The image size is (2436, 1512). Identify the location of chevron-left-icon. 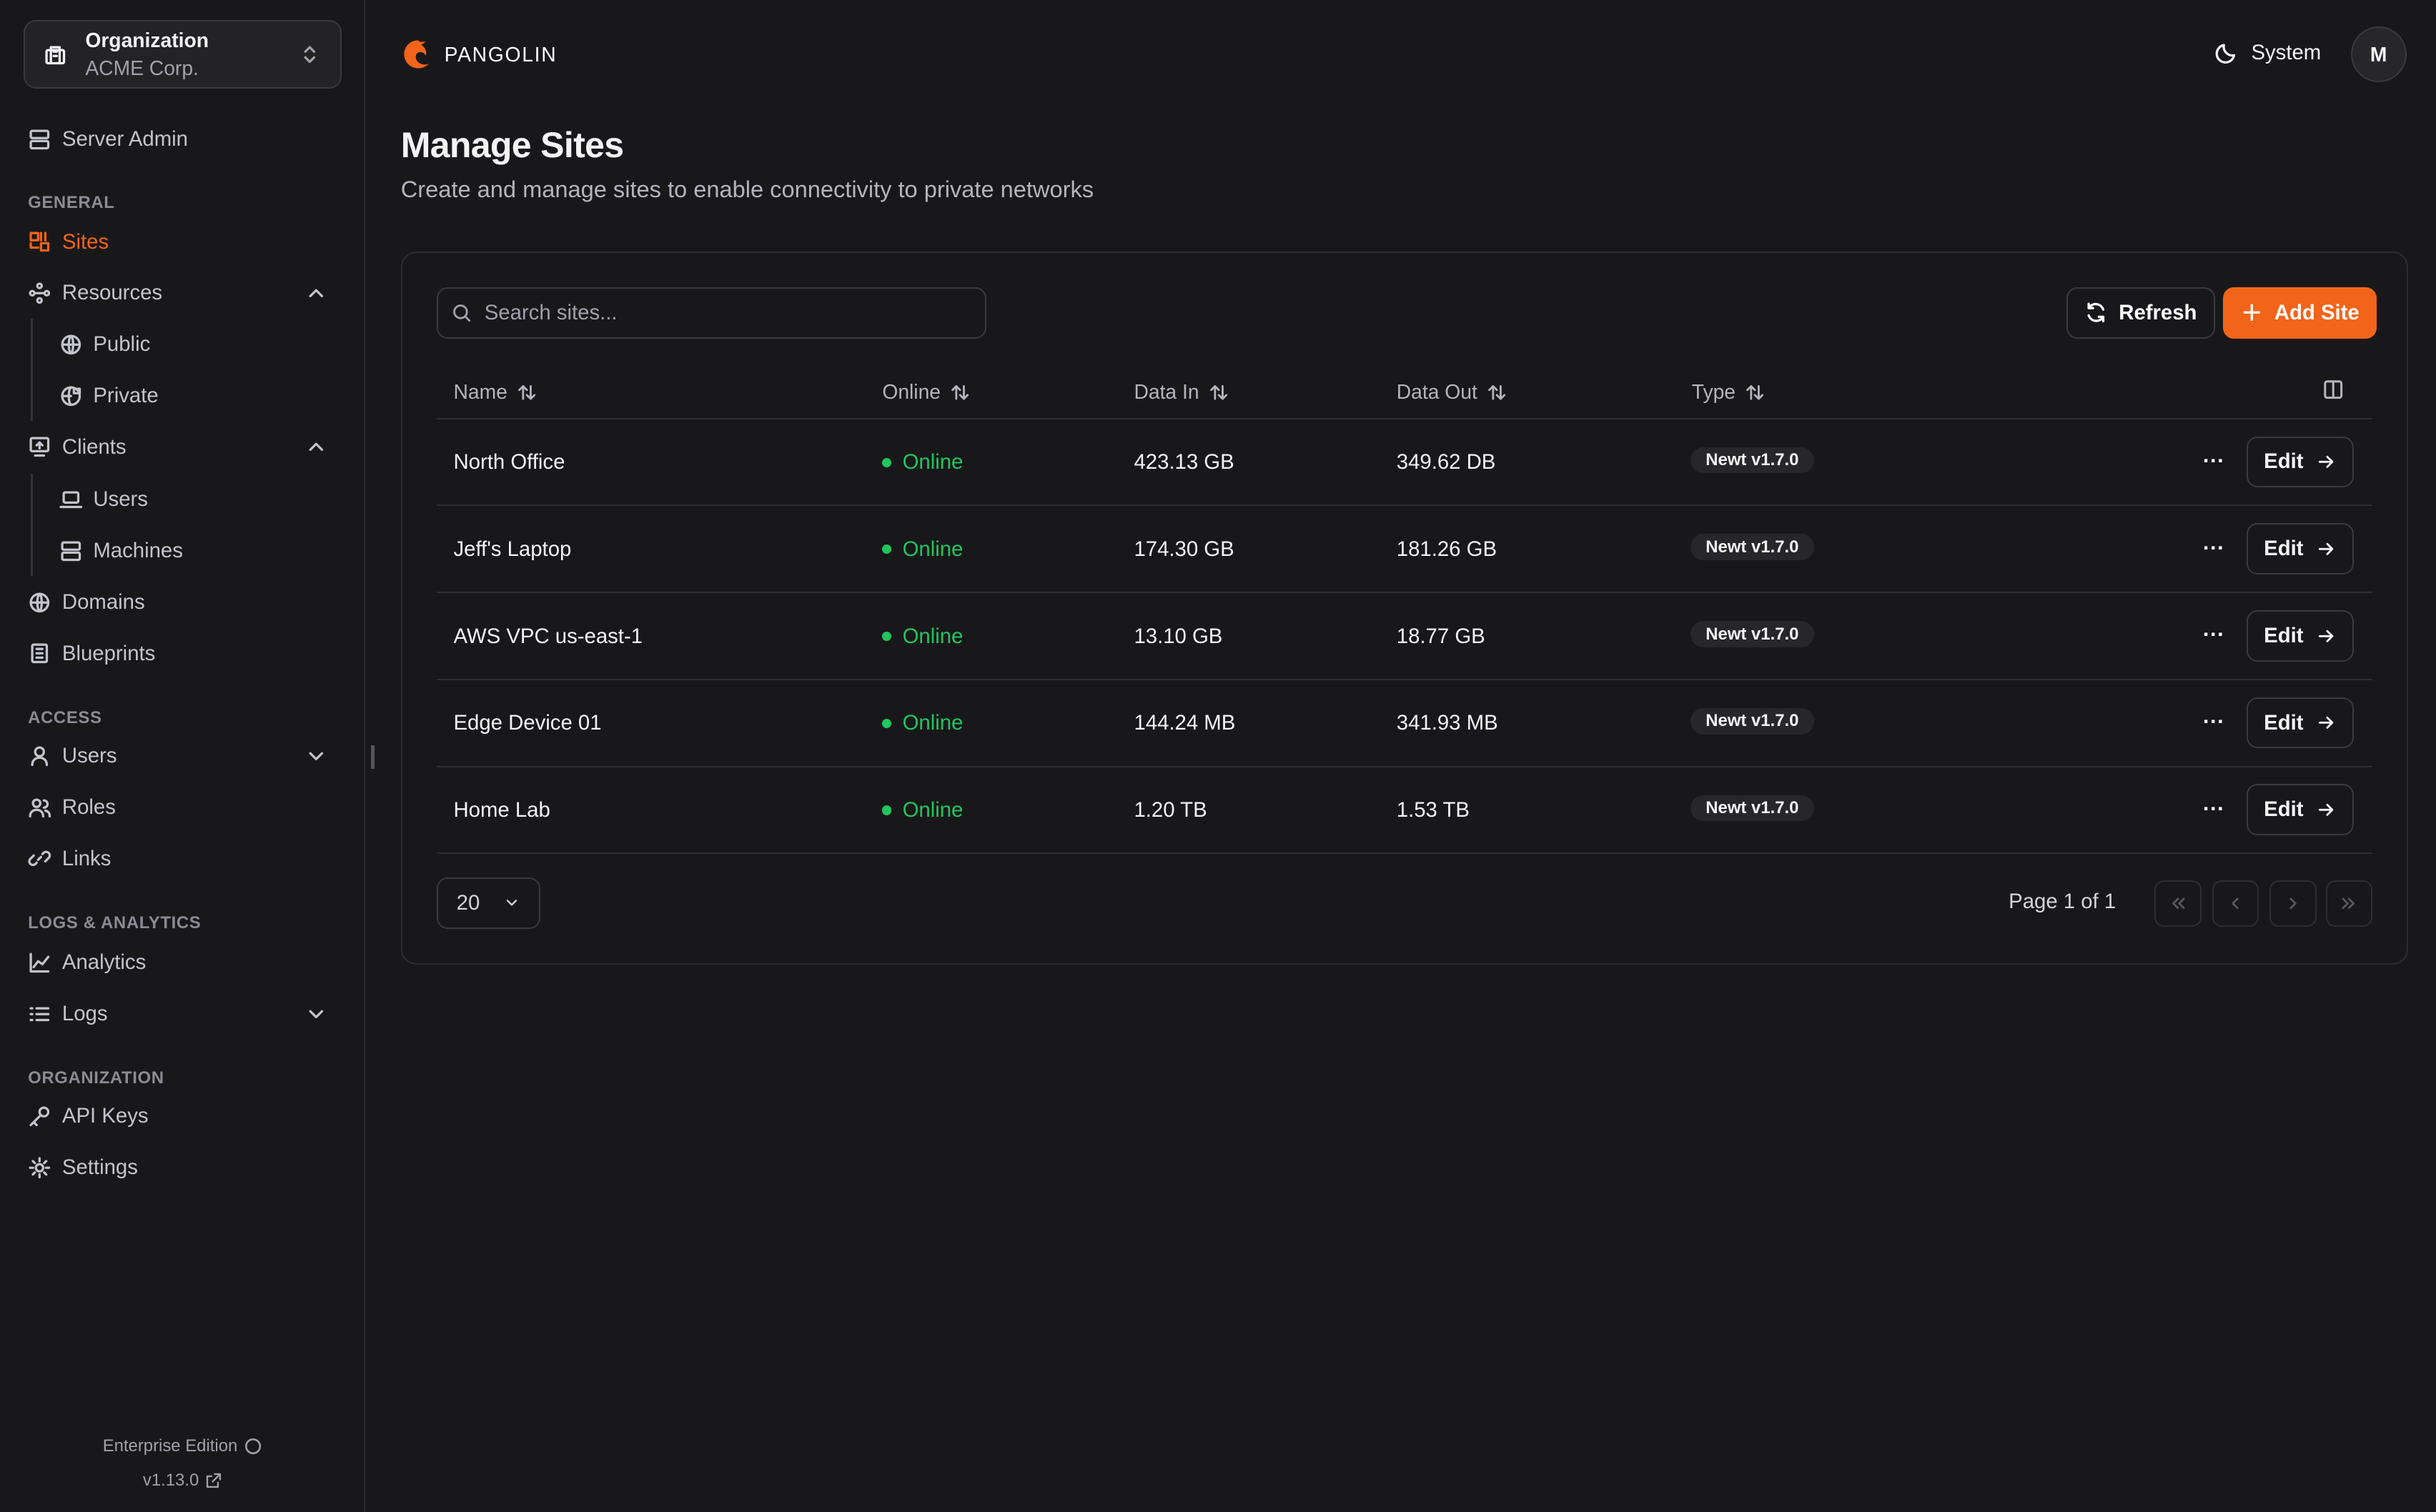
(2236, 904).